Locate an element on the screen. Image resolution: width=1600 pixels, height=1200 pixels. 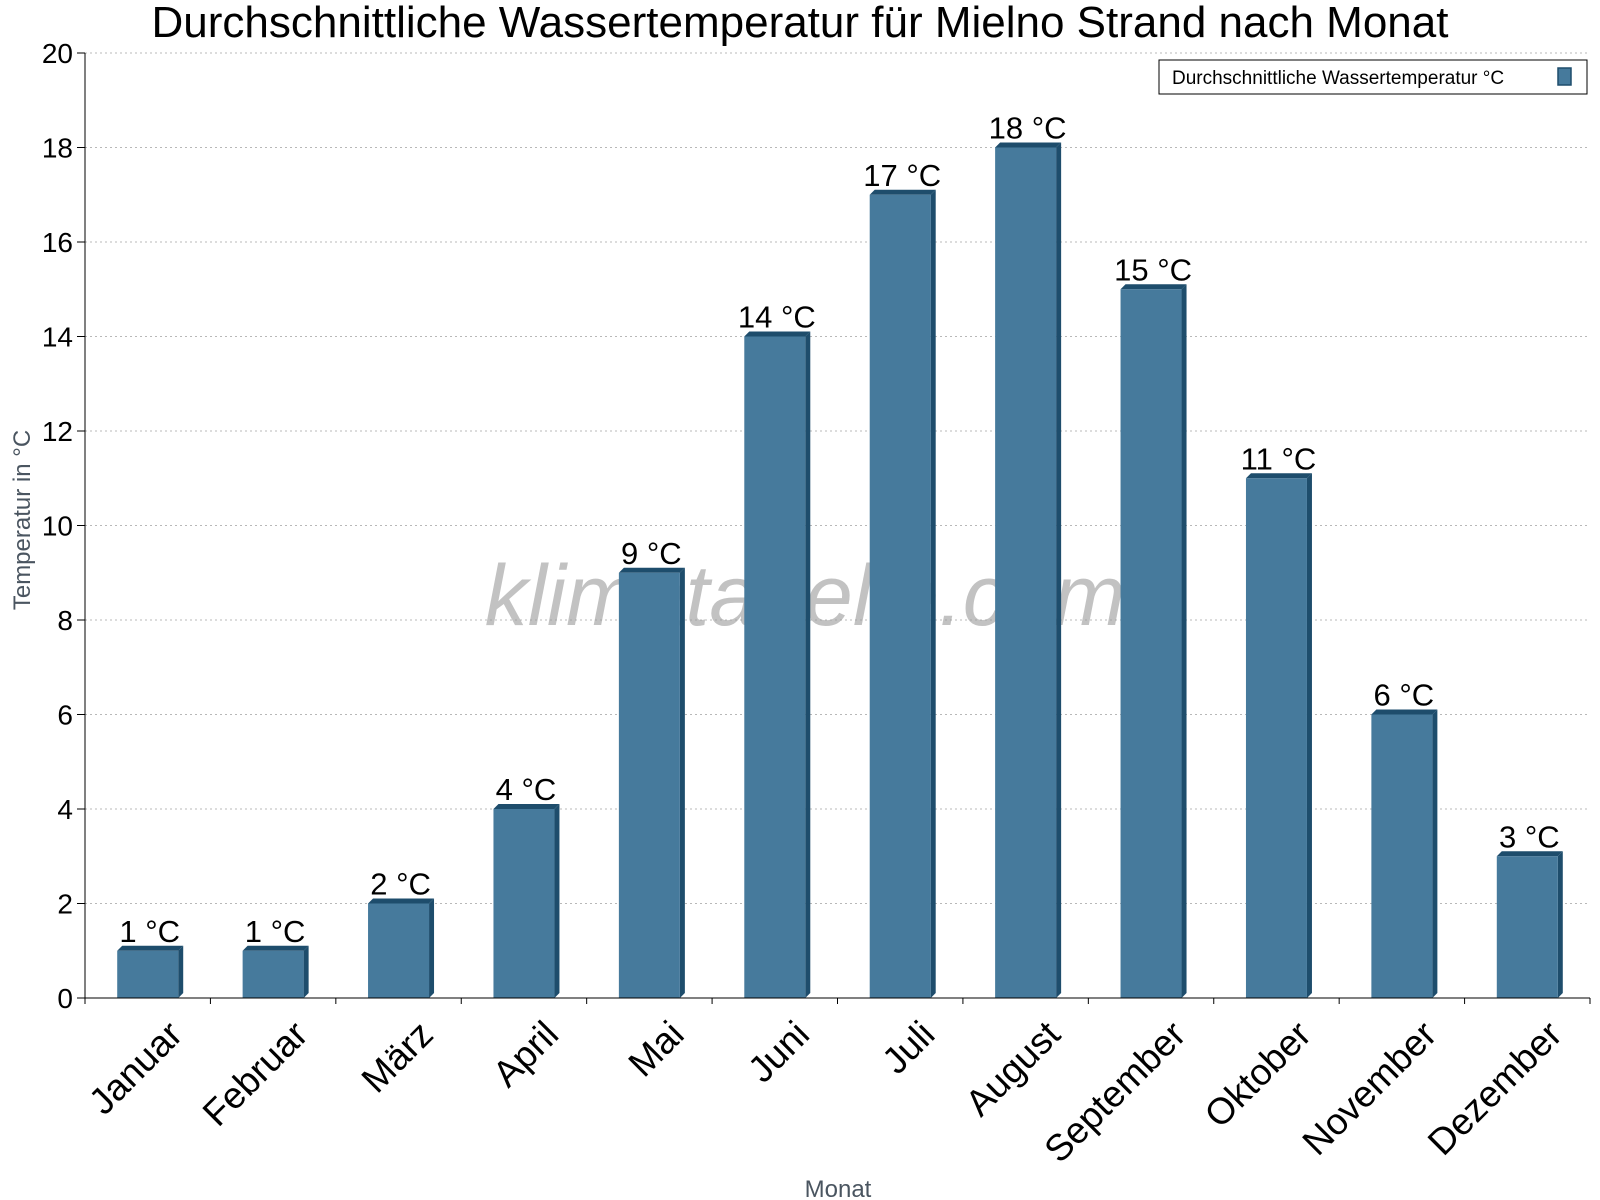
x-tick-label: Mai is located at coordinates (656, 1048).